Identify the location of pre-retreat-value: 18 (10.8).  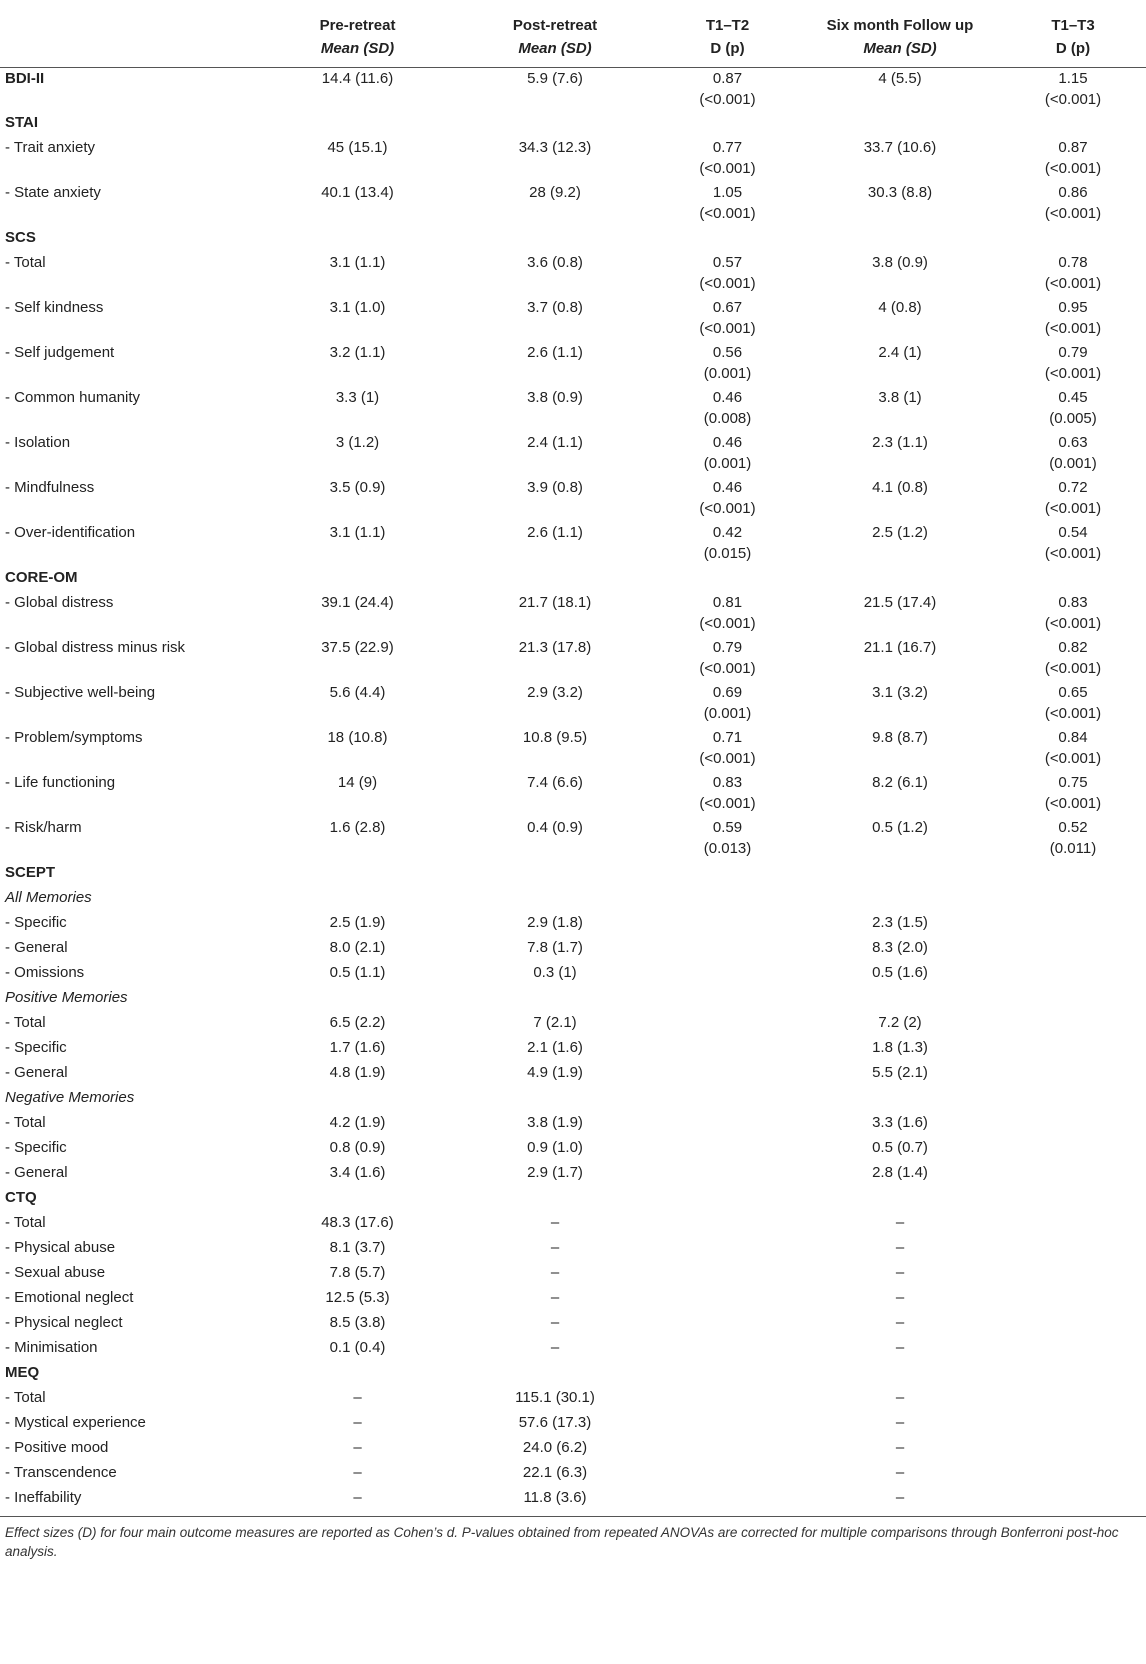
(357, 737).